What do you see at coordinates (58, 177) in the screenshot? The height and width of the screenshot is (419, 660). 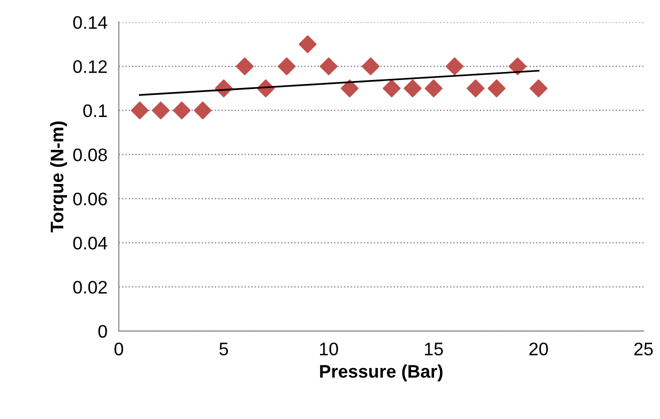 I see `y-axis-title: Torque (N-m)` at bounding box center [58, 177].